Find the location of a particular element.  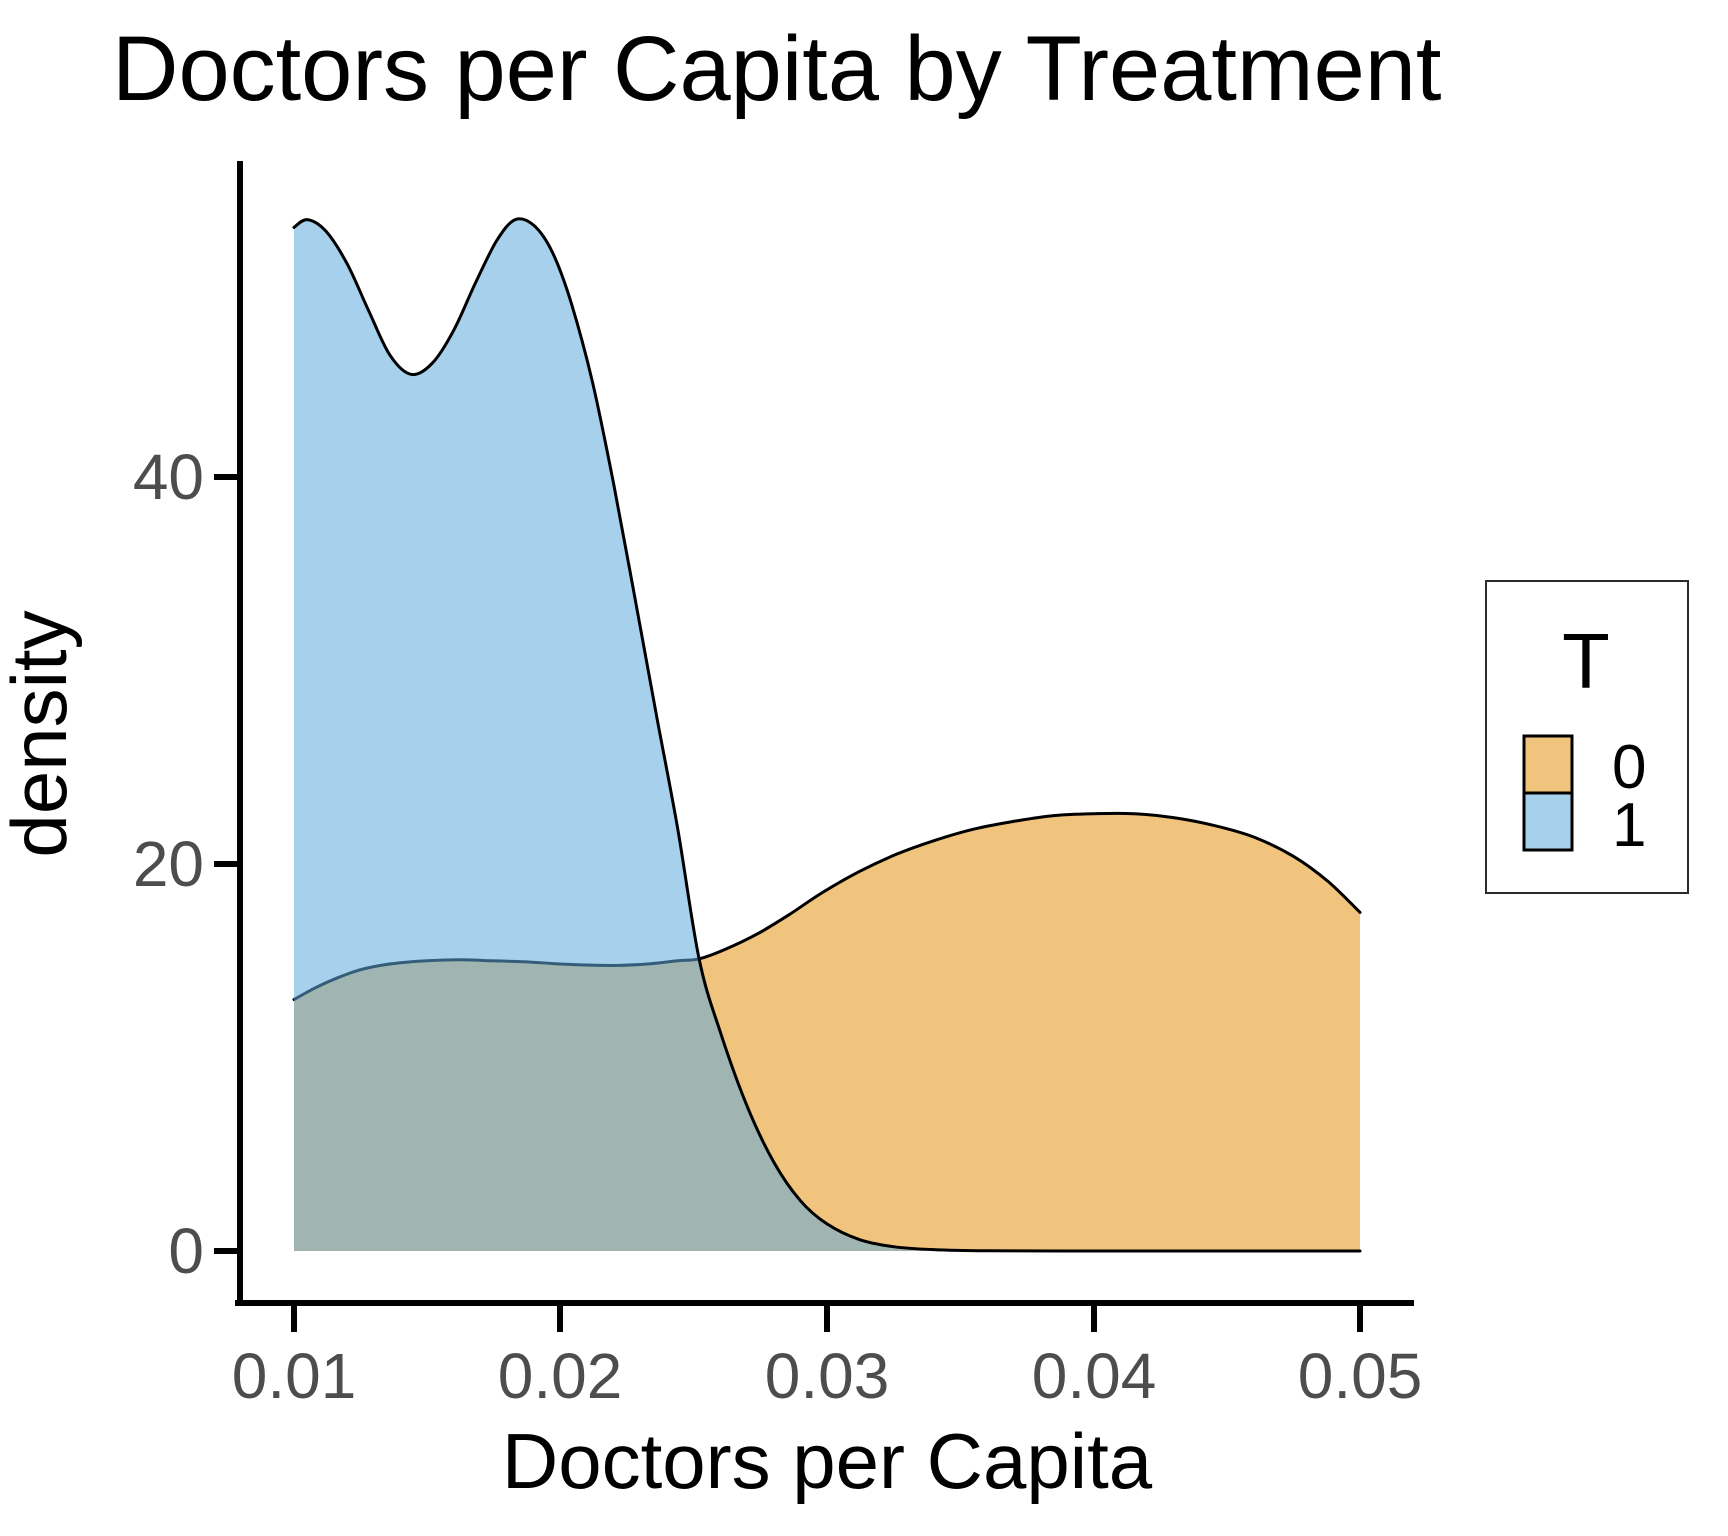

x-tick-label-0.03: 0.03 is located at coordinates (827, 1376).